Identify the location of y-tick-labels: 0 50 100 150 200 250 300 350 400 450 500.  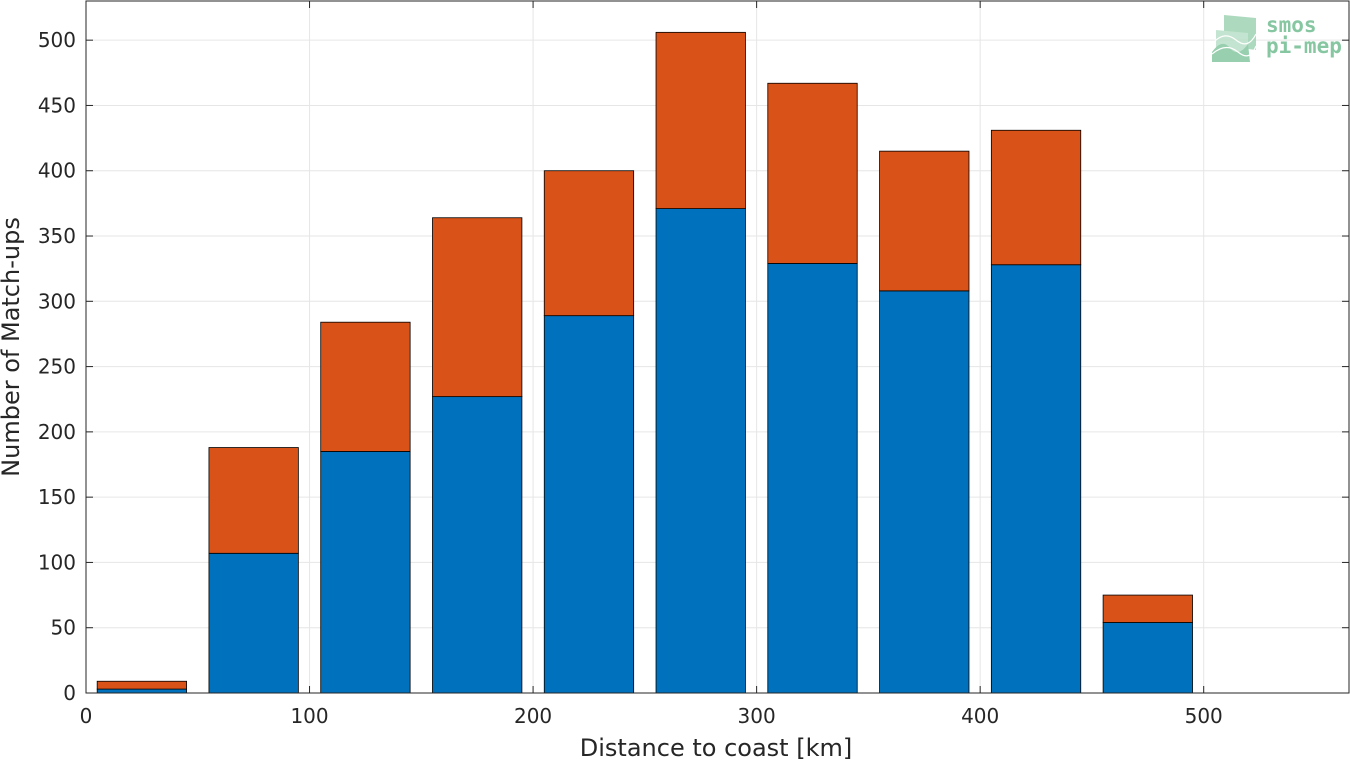
(57, 366).